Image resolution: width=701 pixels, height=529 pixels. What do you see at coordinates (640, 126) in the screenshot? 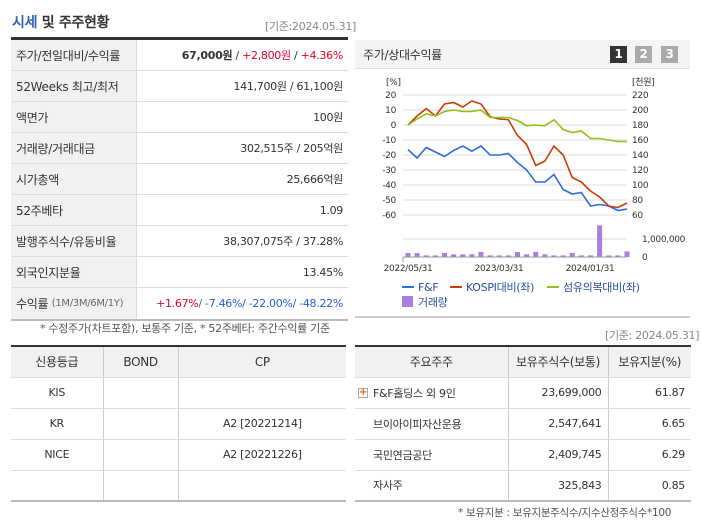
I see `y2-tick-label: 180` at bounding box center [640, 126].